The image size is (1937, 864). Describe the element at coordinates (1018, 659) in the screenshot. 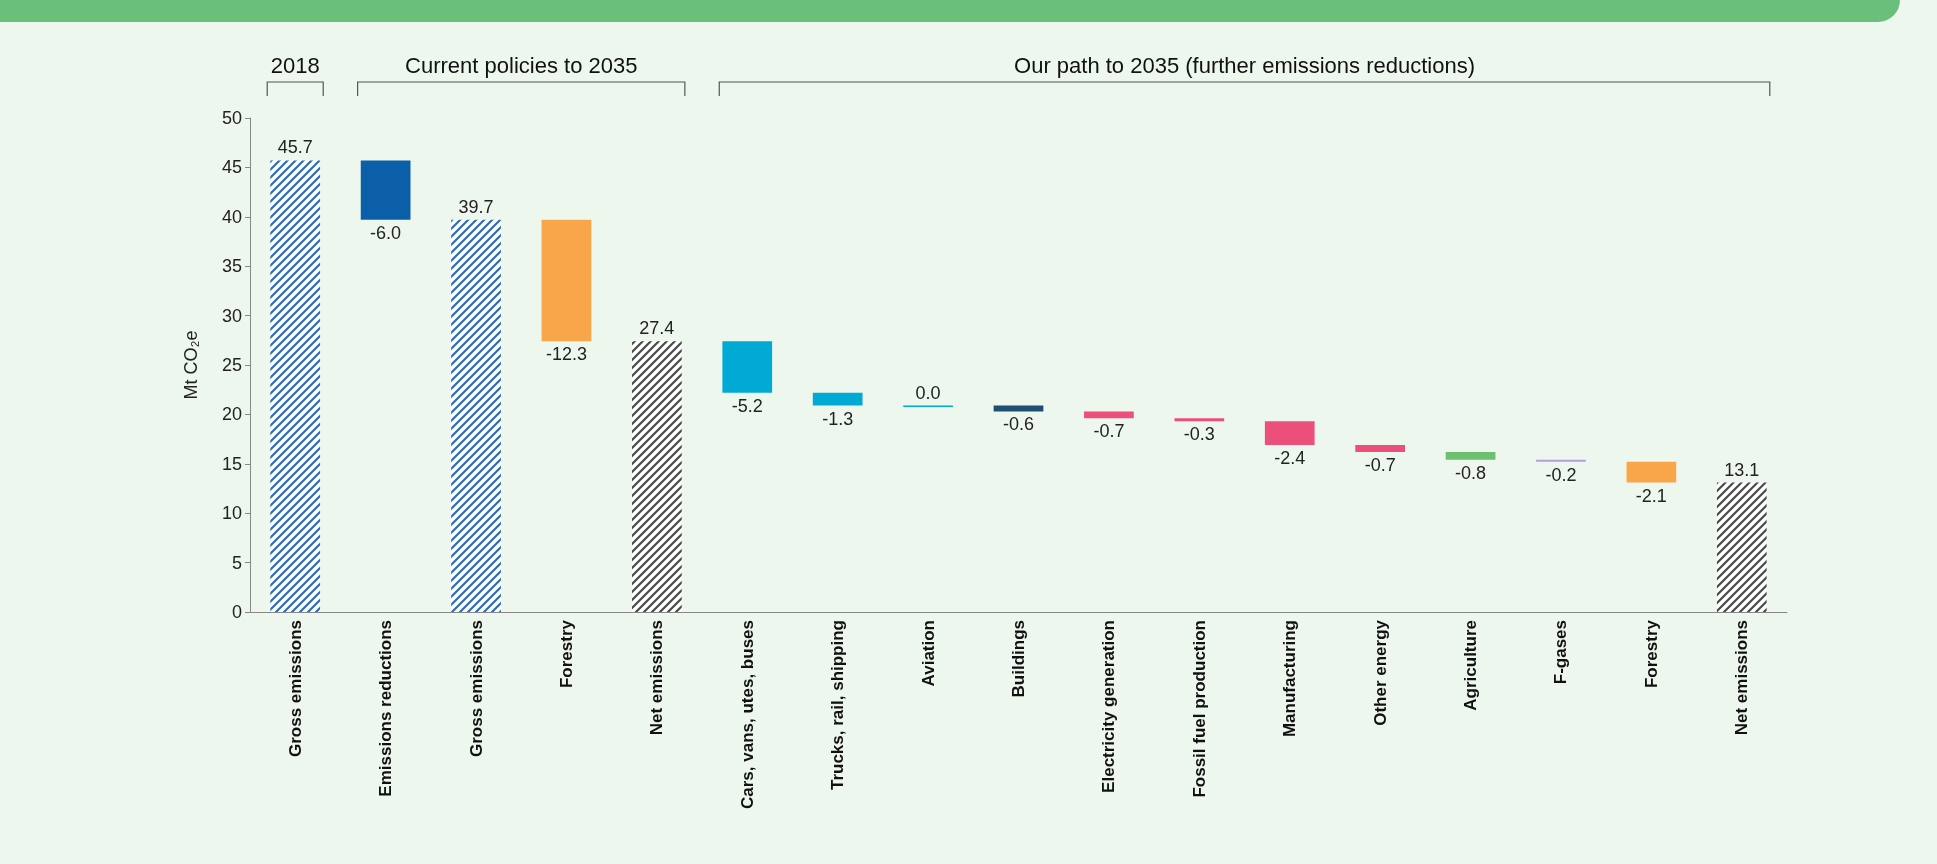

I see `x-tick-label: Buildings` at that location.